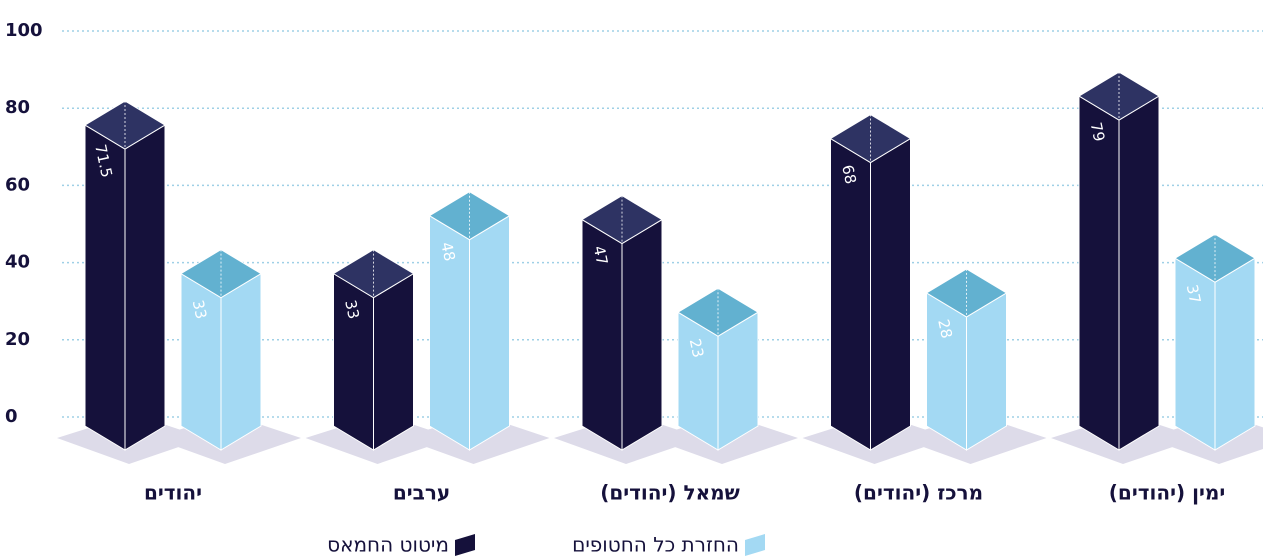 The width and height of the screenshot is (1263, 558). What do you see at coordinates (24, 30) in the screenshot?
I see `y-tick-label: 100` at bounding box center [24, 30].